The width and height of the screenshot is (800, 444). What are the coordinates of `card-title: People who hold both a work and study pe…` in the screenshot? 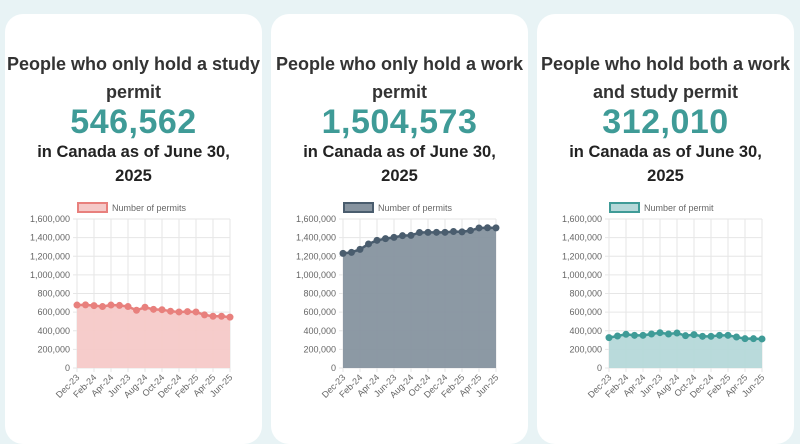 It's located at (665, 78).